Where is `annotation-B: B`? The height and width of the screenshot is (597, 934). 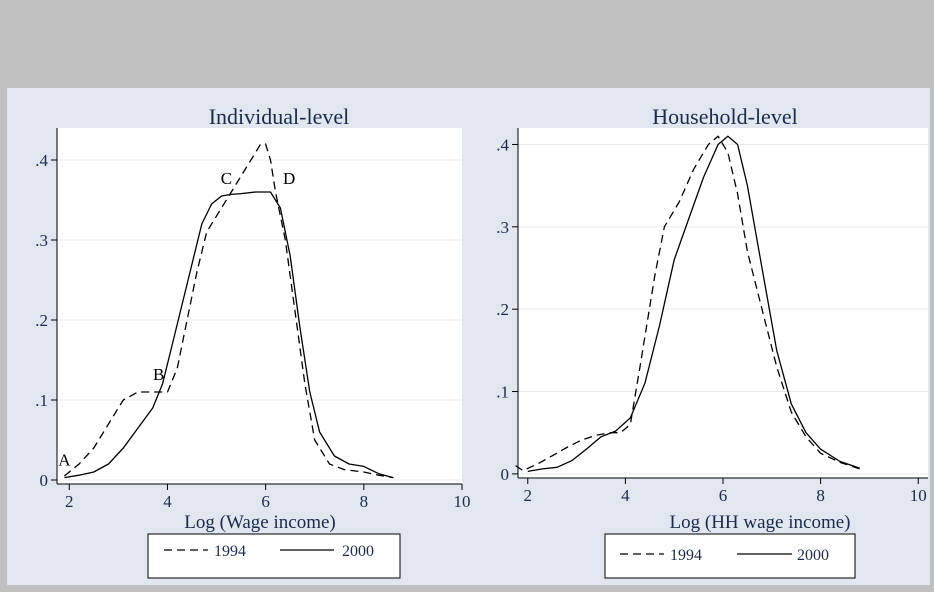
annotation-B: B is located at coordinates (158, 374).